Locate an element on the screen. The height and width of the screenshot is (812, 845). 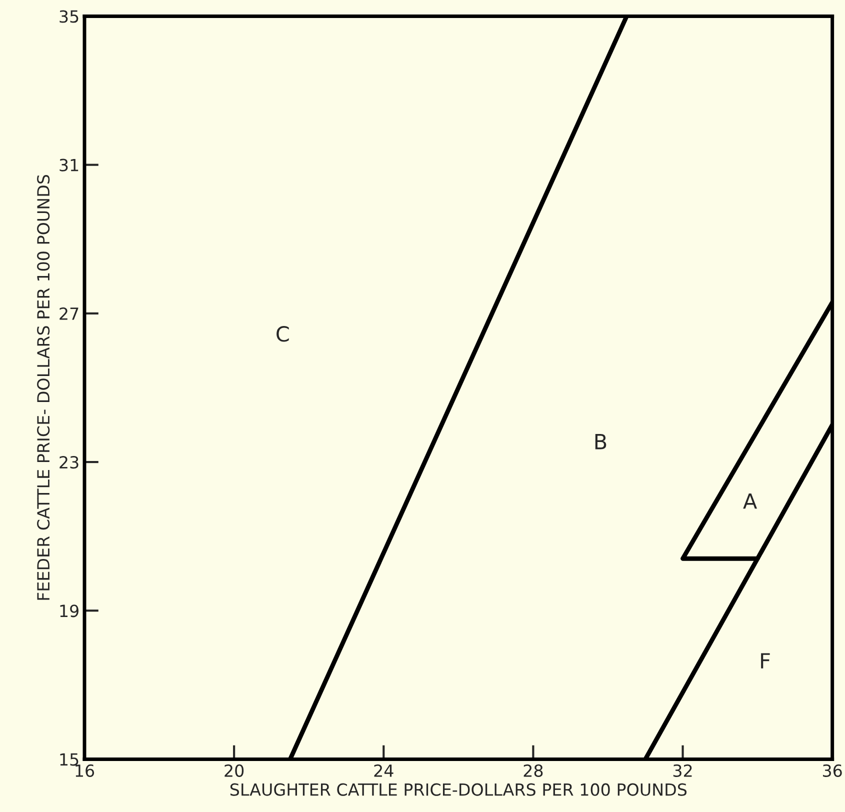
x-tick-label: 20 is located at coordinates (234, 770).